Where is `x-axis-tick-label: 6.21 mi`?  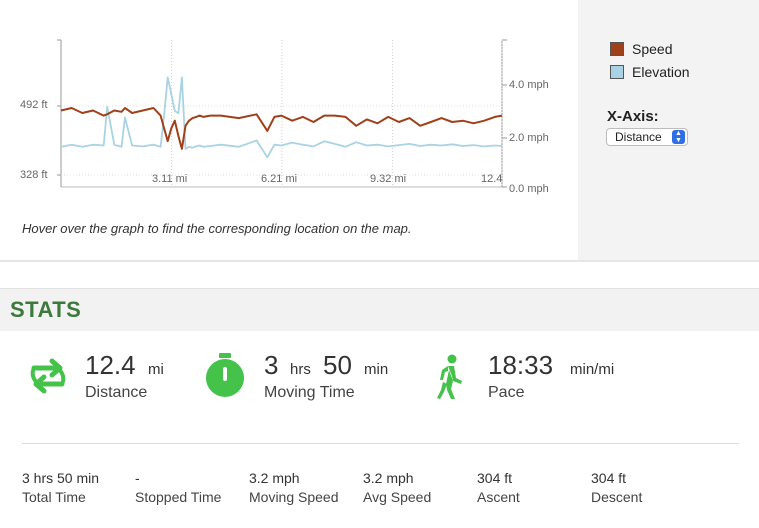
x-axis-tick-label: 6.21 mi is located at coordinates (279, 179).